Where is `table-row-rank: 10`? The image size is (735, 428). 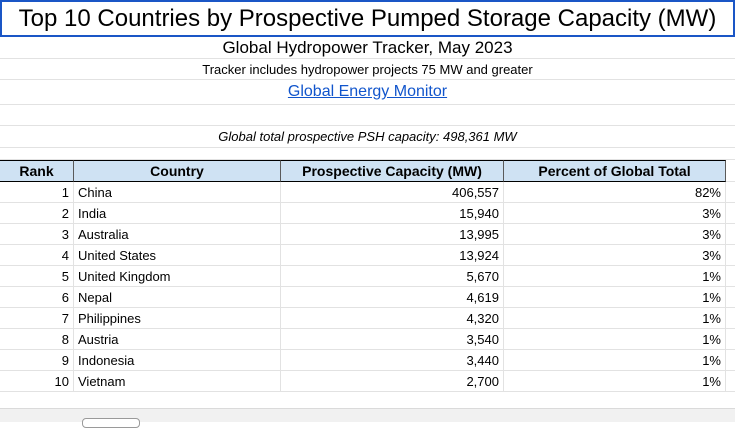
table-row-rank: 10 is located at coordinates (37, 381).